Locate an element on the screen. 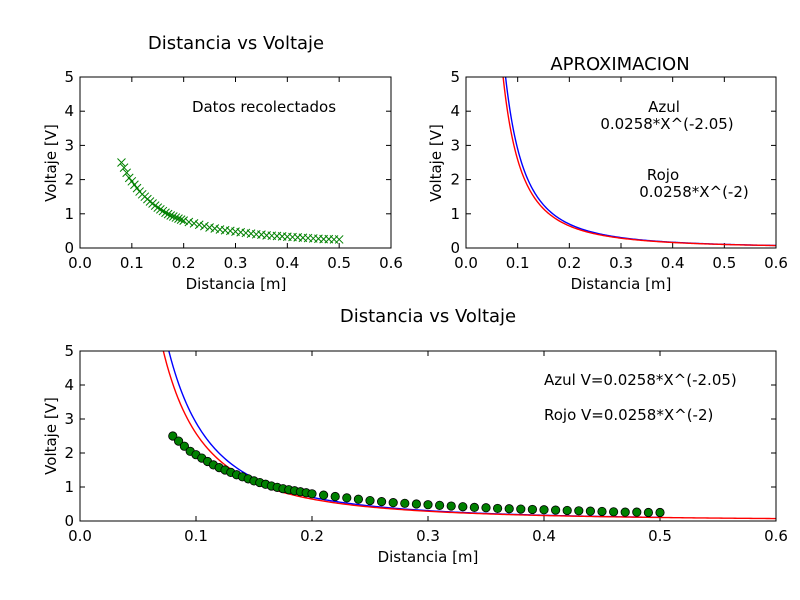 The width and height of the screenshot is (800, 600). x-tick-label: 0.4 is located at coordinates (544, 536).